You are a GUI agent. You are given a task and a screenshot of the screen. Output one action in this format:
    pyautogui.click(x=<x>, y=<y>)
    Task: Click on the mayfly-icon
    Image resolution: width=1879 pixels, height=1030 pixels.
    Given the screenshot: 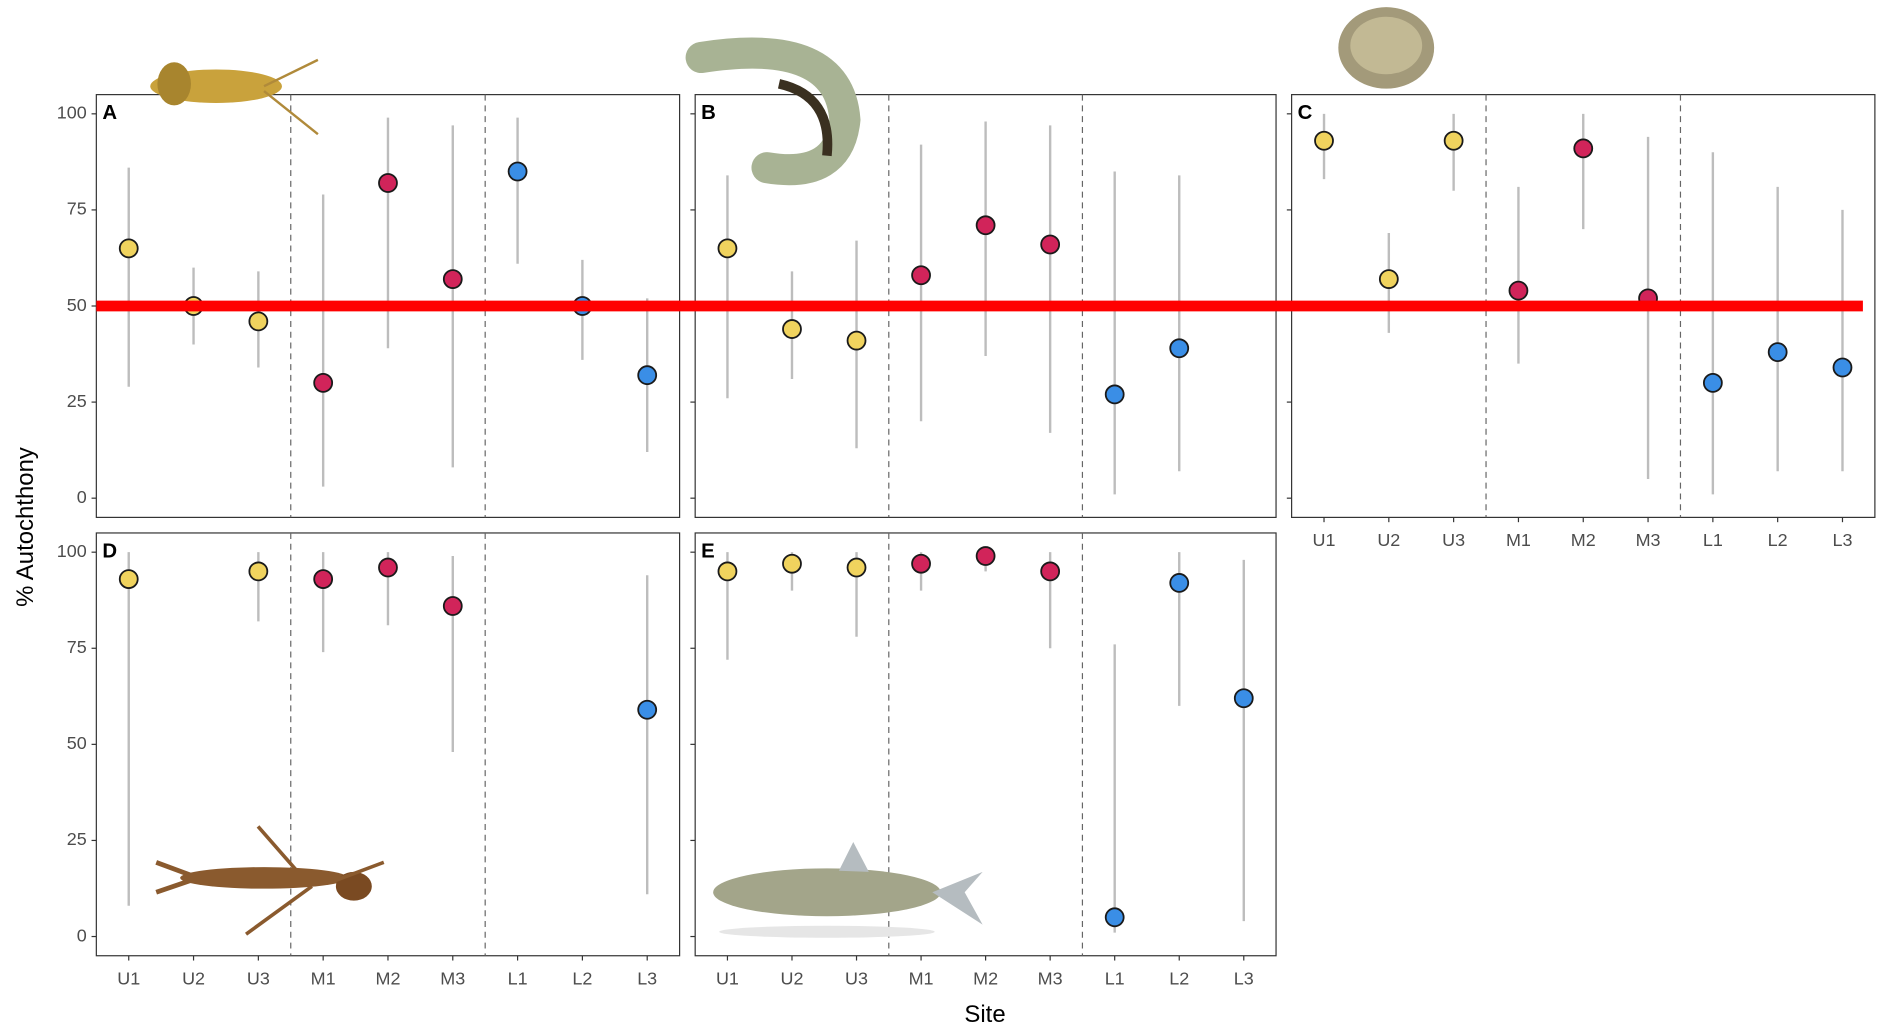 What is the action you would take?
    pyautogui.click(x=234, y=97)
    